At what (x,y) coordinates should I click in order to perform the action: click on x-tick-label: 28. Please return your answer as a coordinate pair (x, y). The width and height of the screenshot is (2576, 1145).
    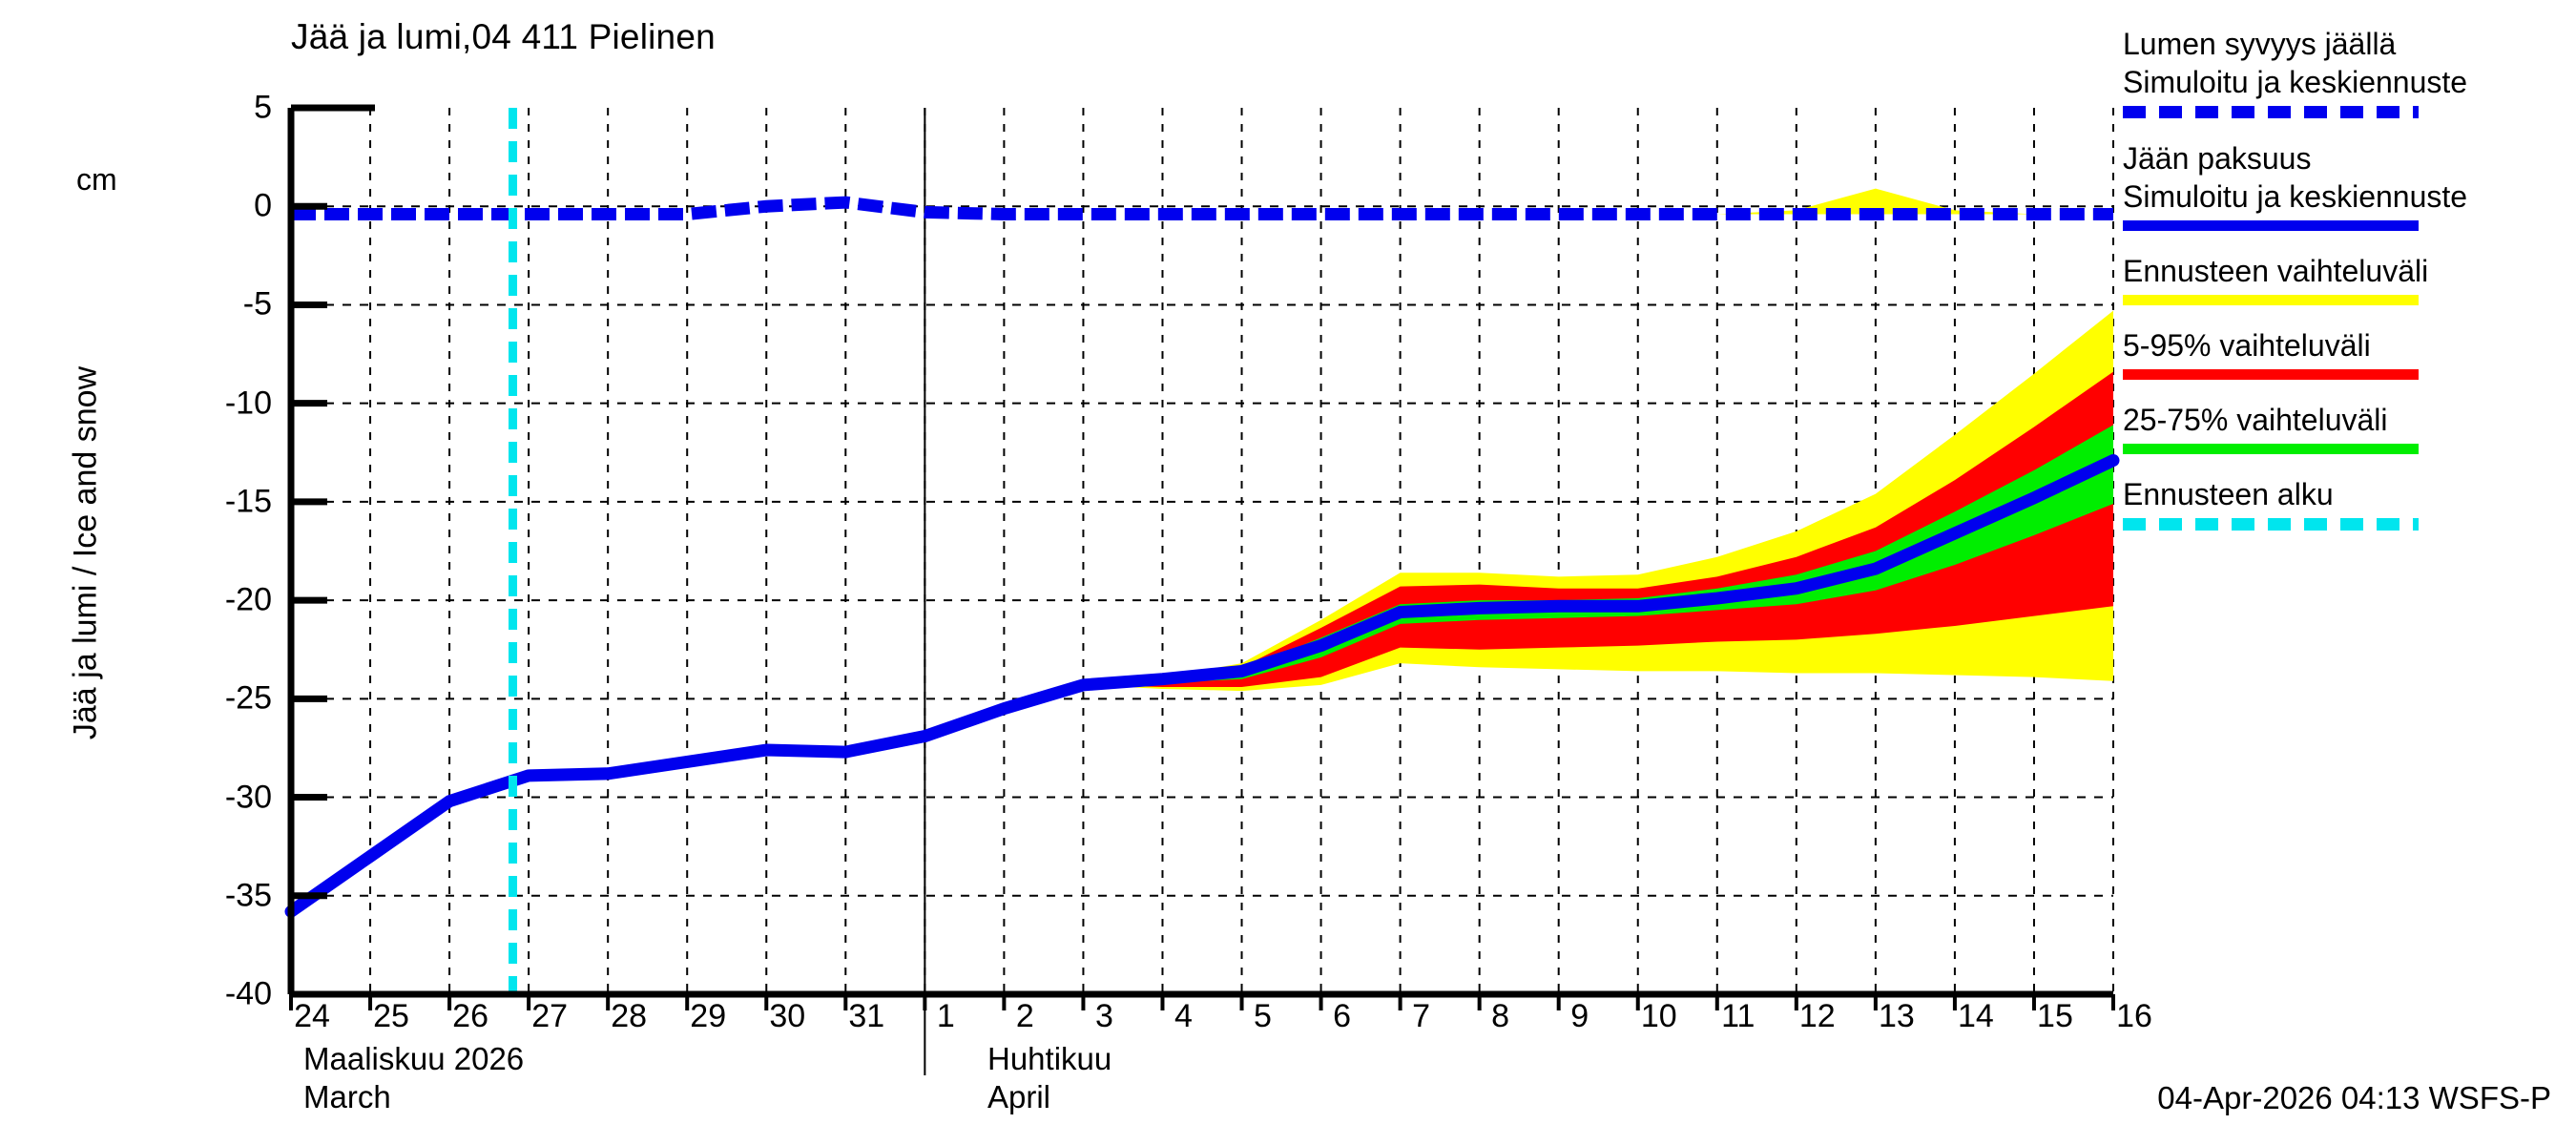
    Looking at the image, I should click on (629, 1016).